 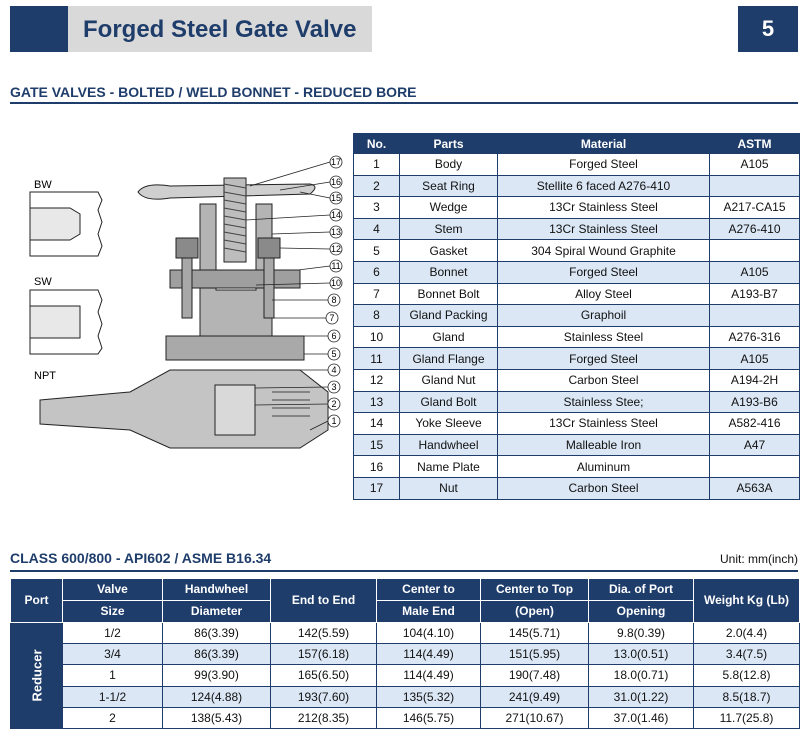 What do you see at coordinates (448, 272) in the screenshot?
I see `part-name: Bonnet` at bounding box center [448, 272].